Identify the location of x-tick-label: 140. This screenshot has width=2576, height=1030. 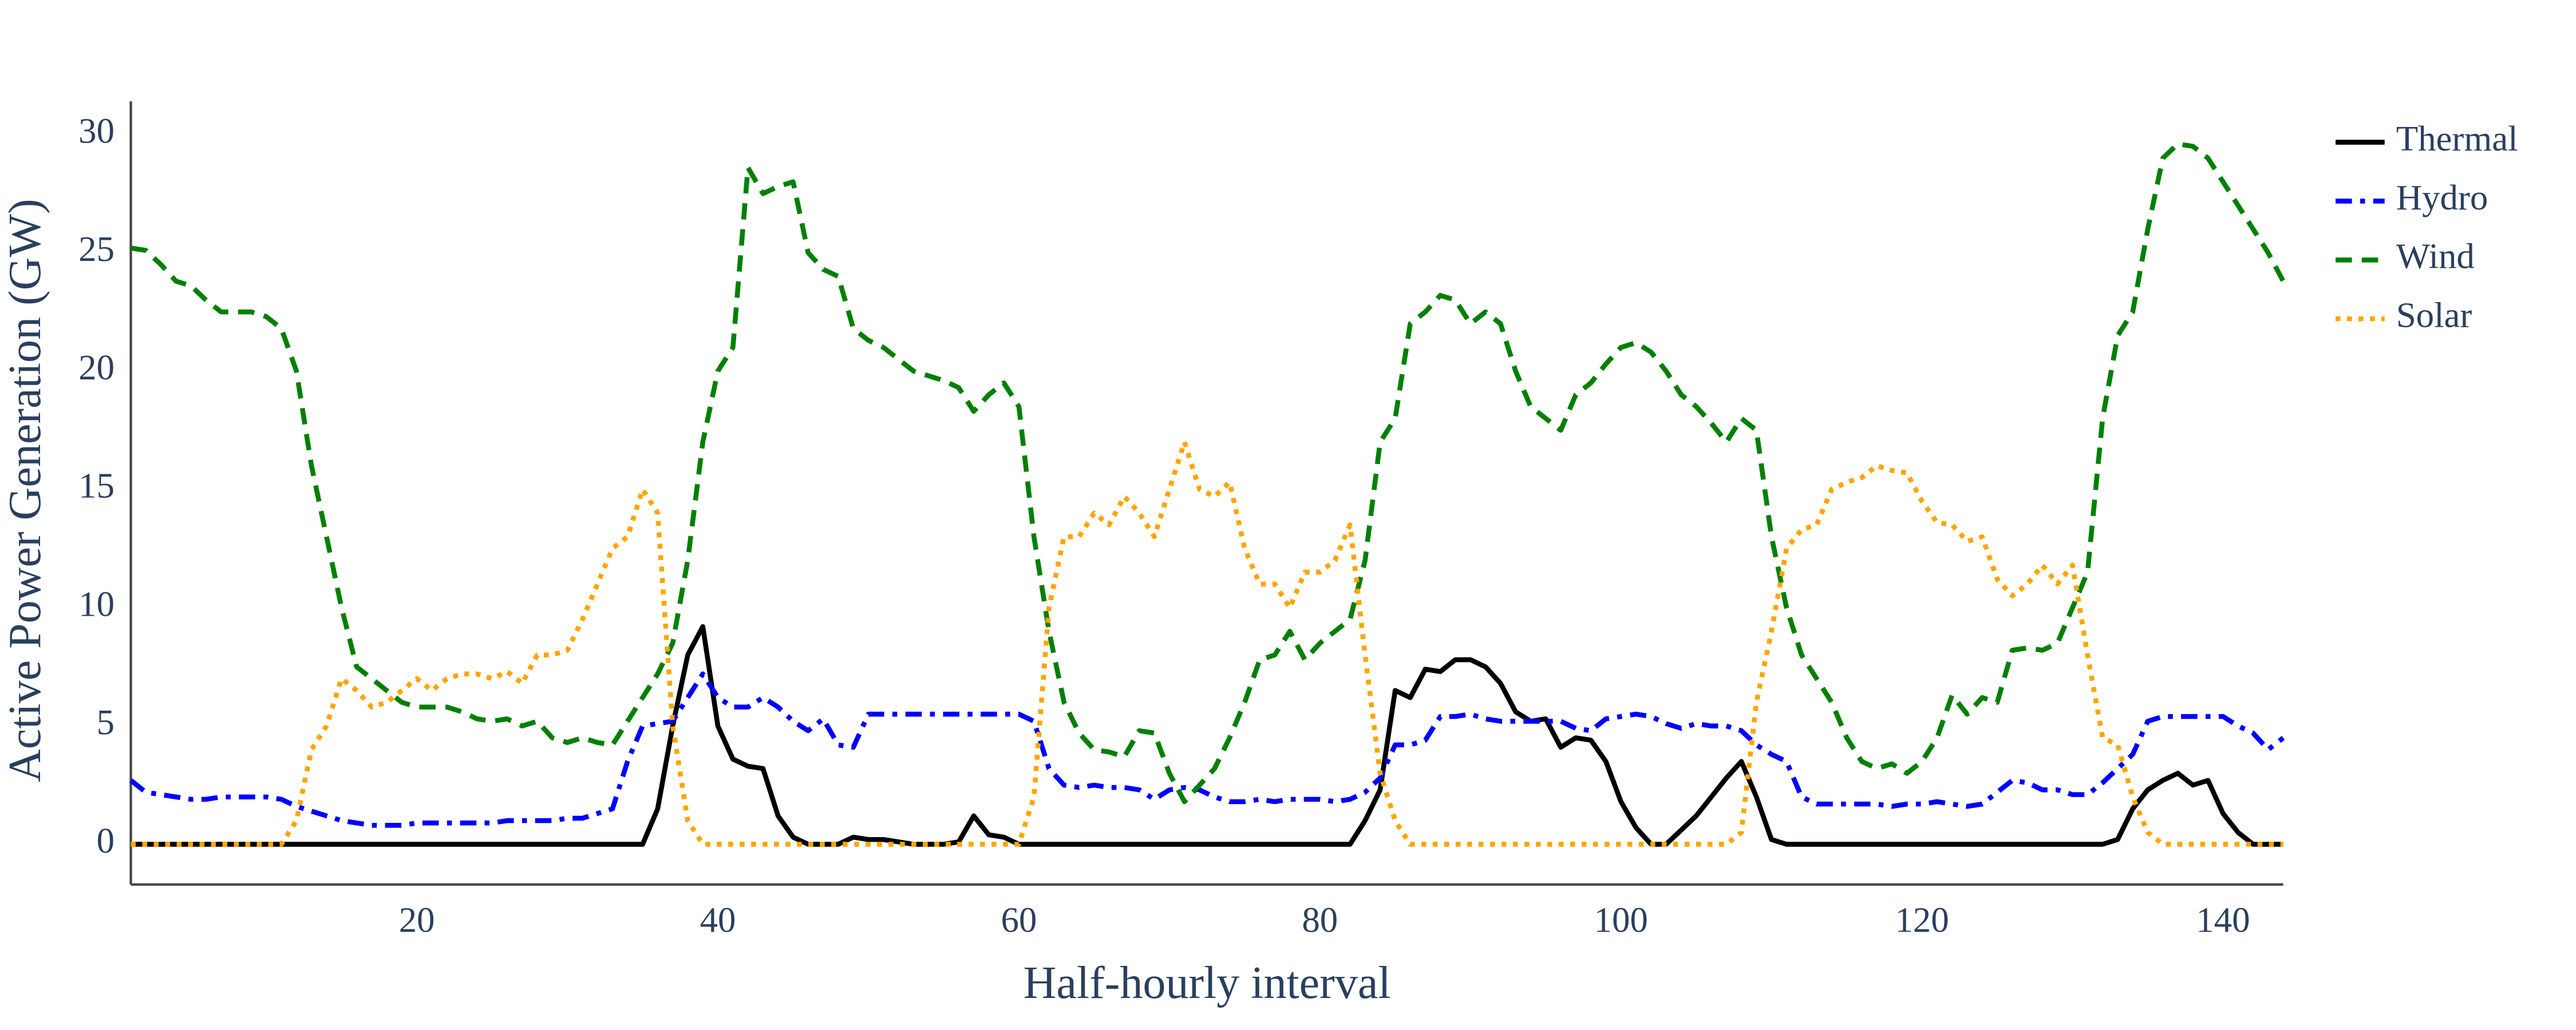
(2223, 920).